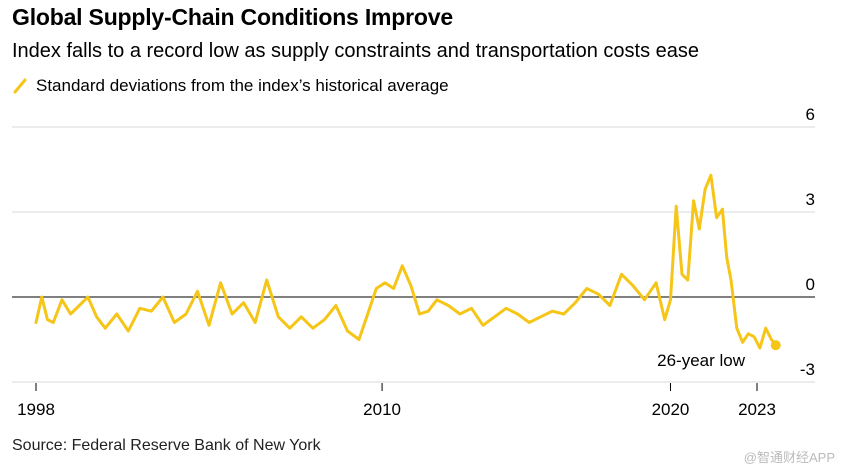 This screenshot has width=845, height=476. What do you see at coordinates (166, 445) in the screenshot?
I see `source-note: Source: Federal Reserve Bank of New York` at bounding box center [166, 445].